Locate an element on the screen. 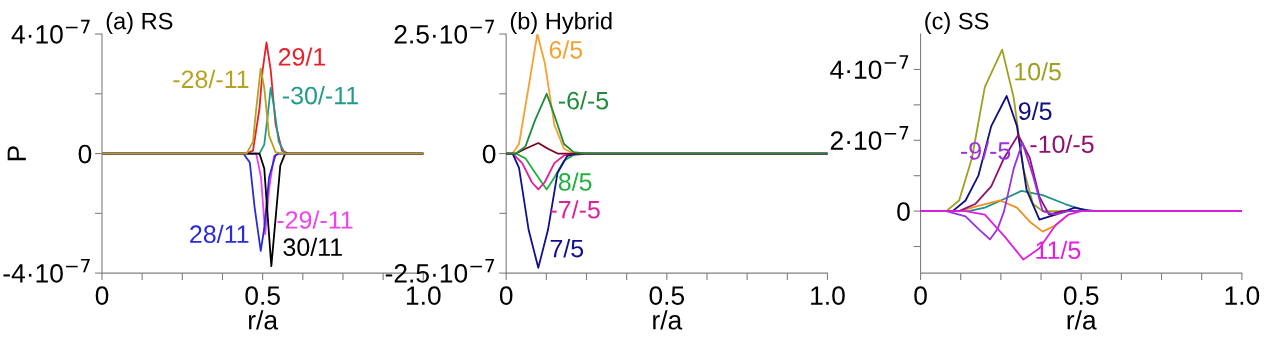 The height and width of the screenshot is (351, 1275). series-label: -30/-11 is located at coordinates (320, 95).